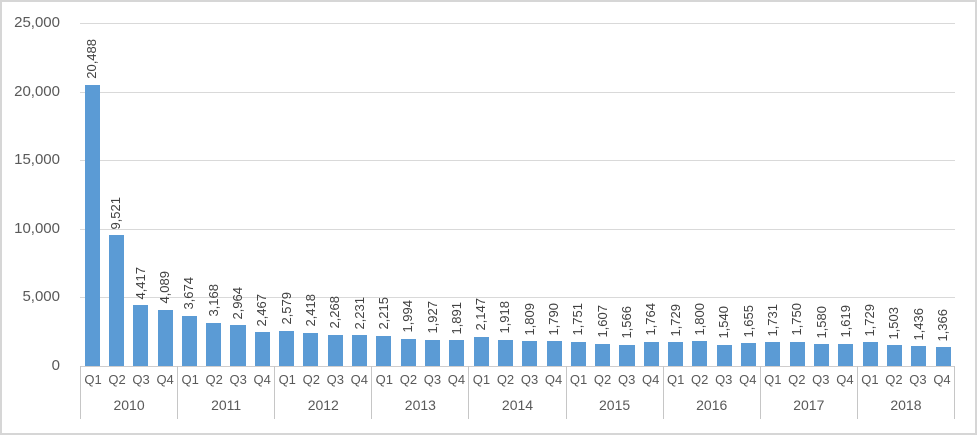 This screenshot has height=435, width=977. I want to click on year-group: Q1 Q2 Q3 Q4 2017, so click(808, 392).